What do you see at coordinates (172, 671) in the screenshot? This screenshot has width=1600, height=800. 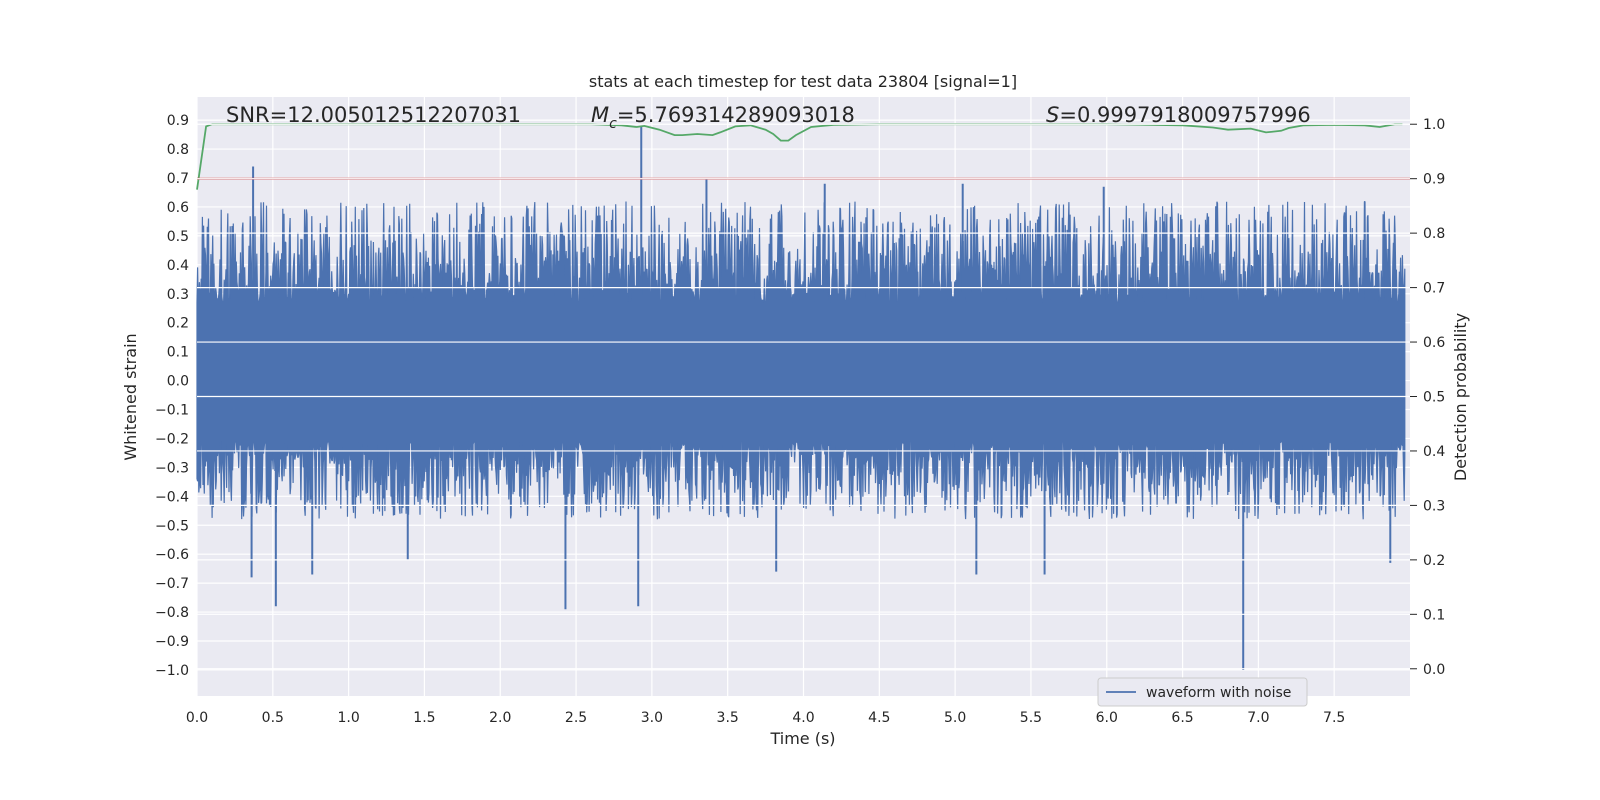 I see `y-tick-label: −1.0` at bounding box center [172, 671].